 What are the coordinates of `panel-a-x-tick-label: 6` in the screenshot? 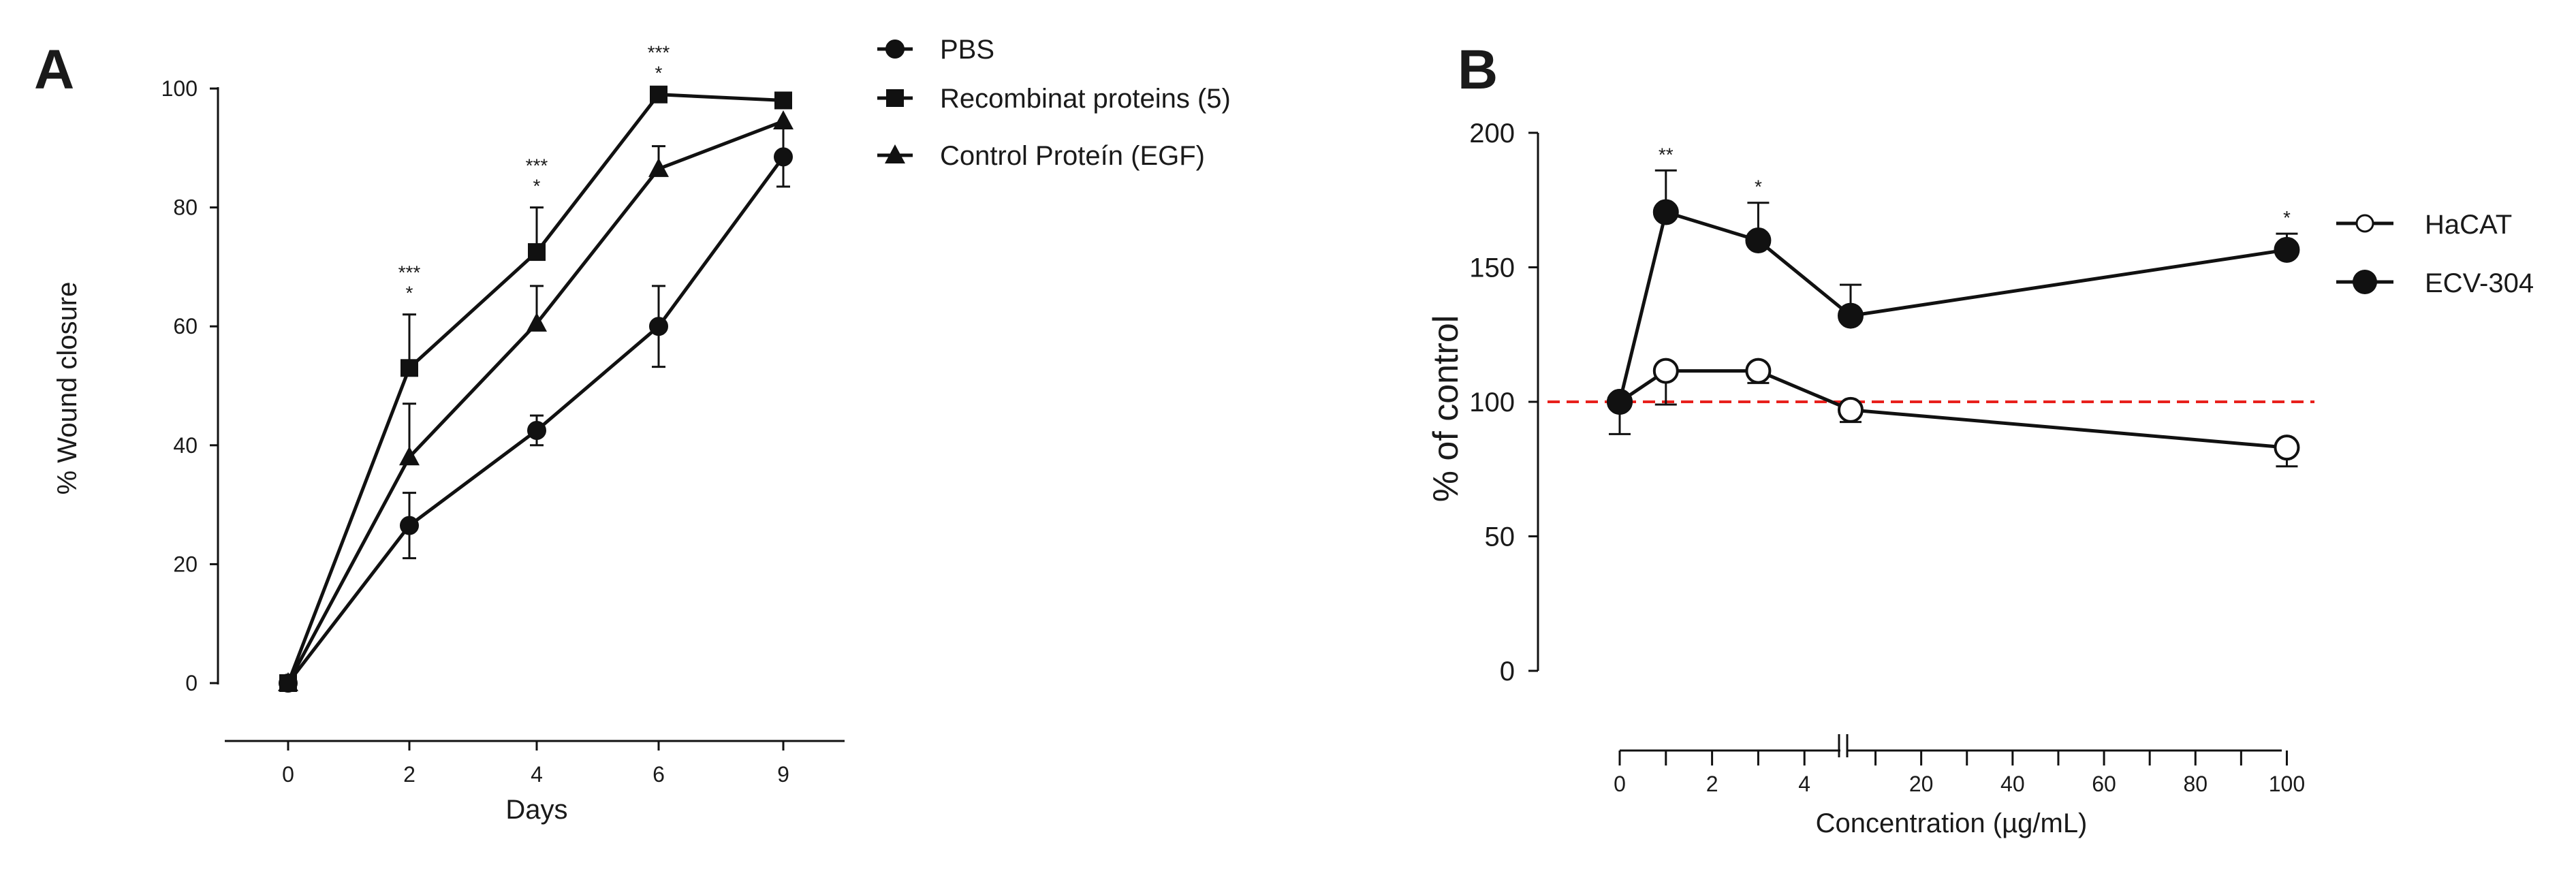 It's located at (659, 774).